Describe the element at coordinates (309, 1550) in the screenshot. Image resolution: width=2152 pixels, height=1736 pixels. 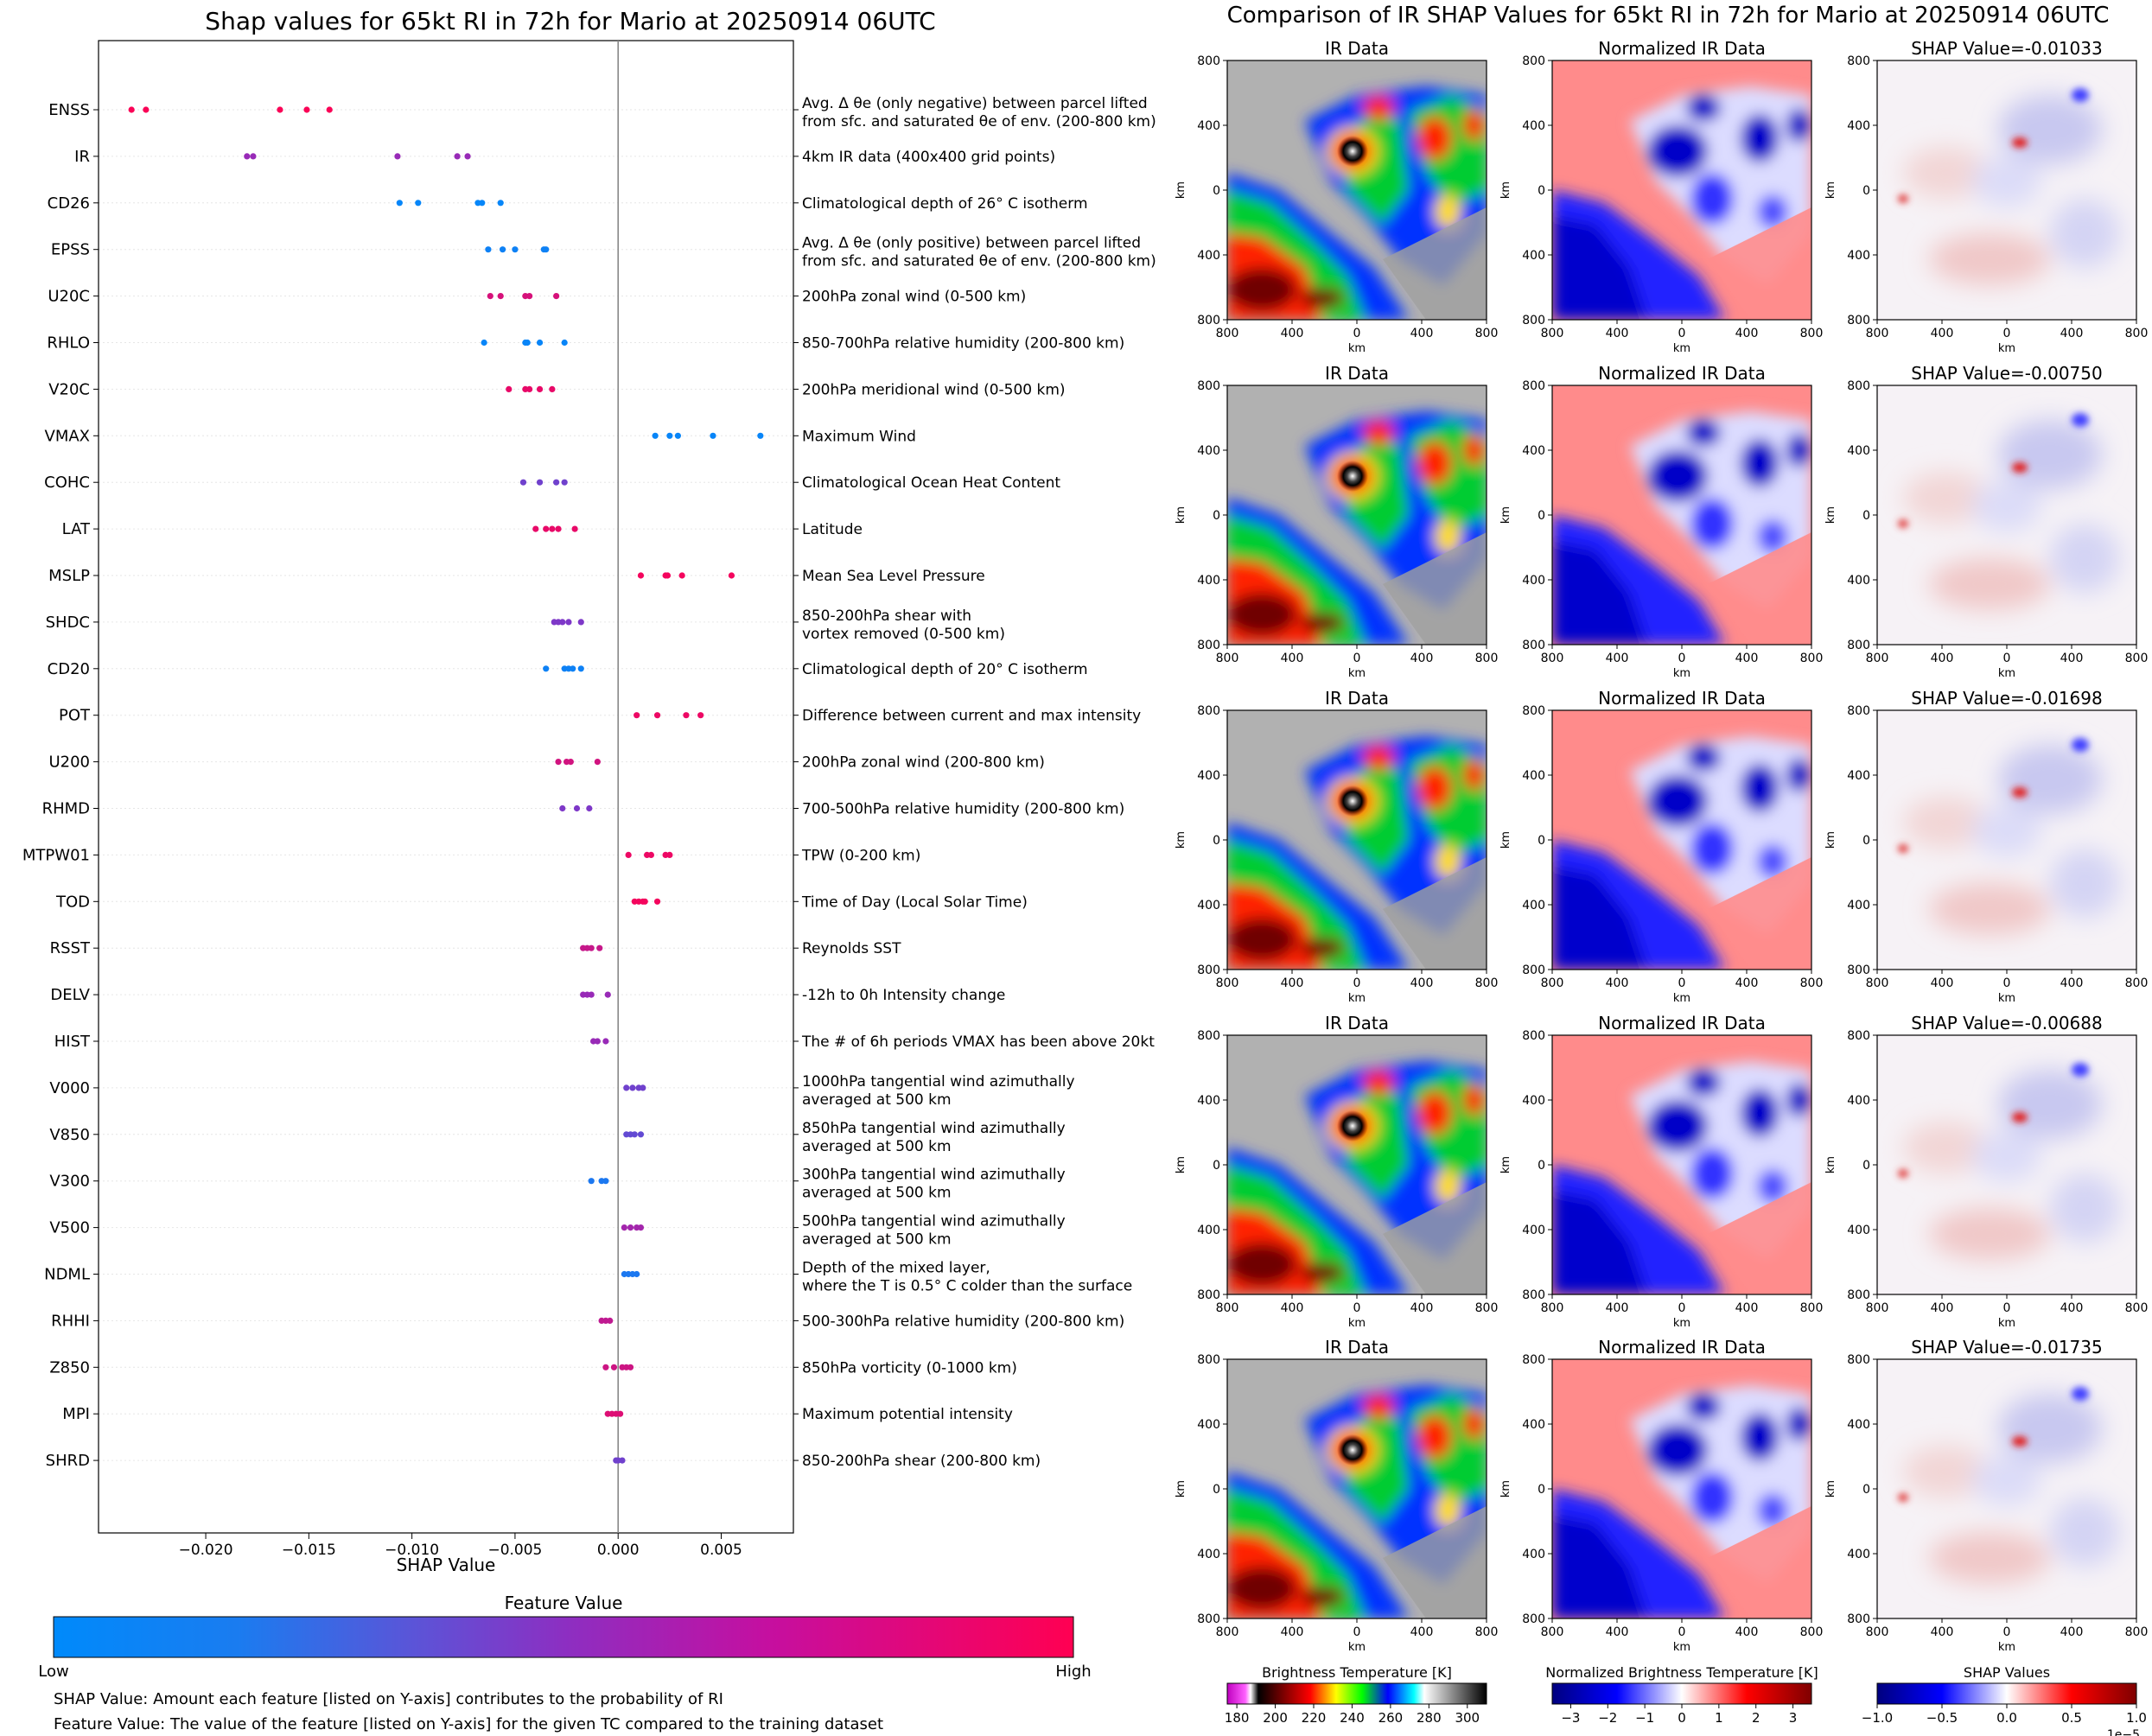
I see `x-tick-label: −0.015` at that location.